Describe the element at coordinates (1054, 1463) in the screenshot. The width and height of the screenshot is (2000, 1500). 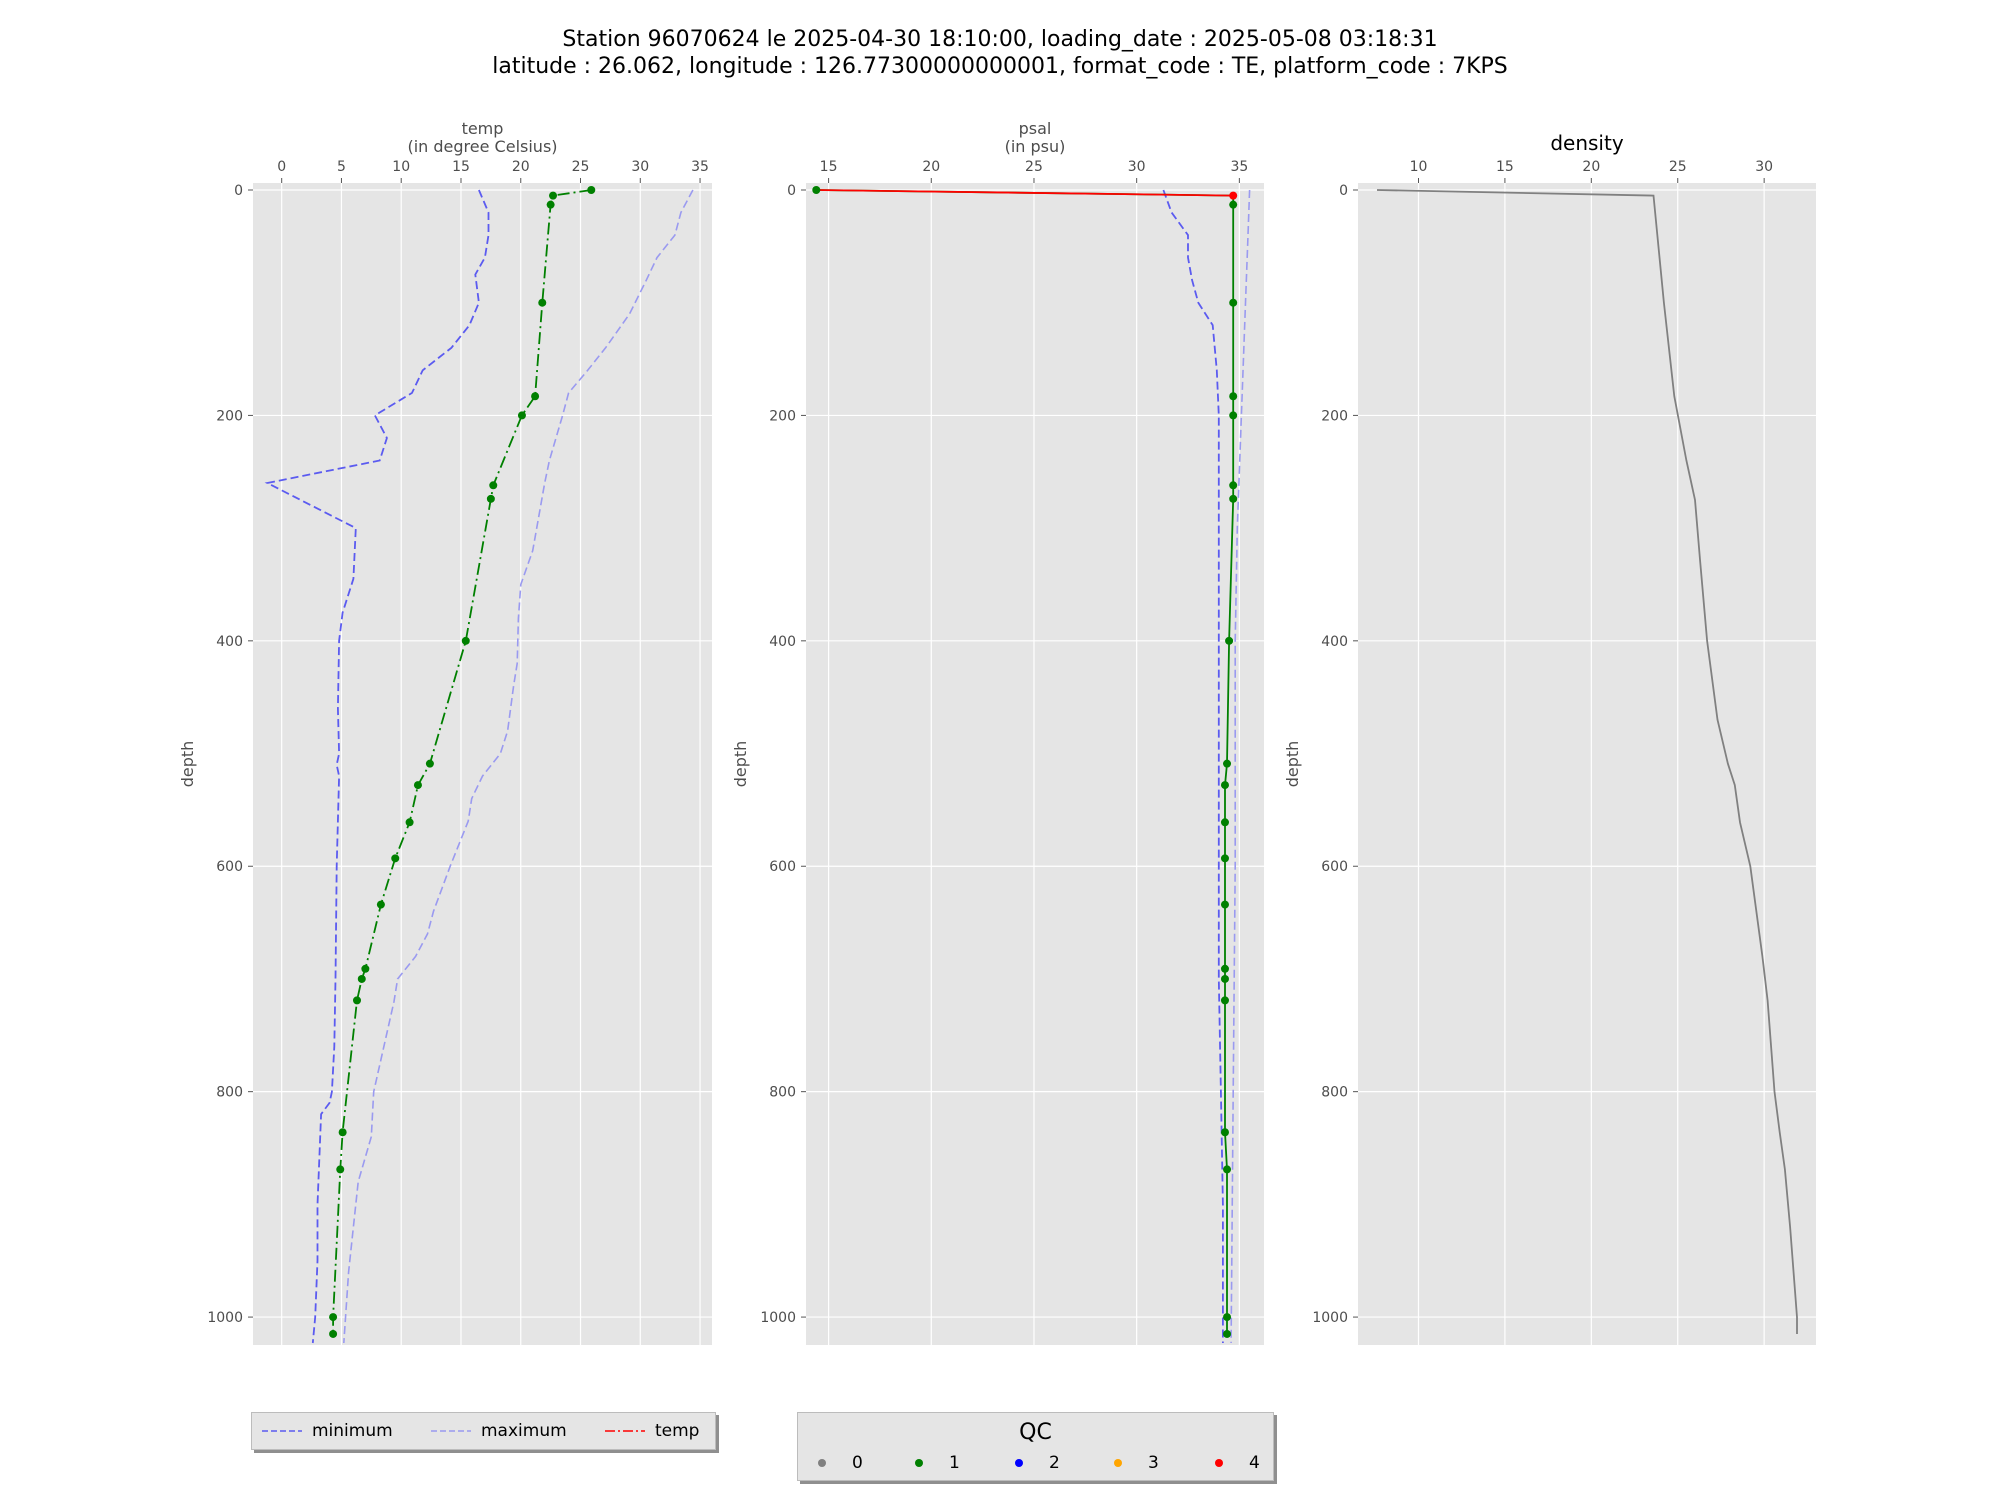
I see `qc-label-2: 2` at that location.